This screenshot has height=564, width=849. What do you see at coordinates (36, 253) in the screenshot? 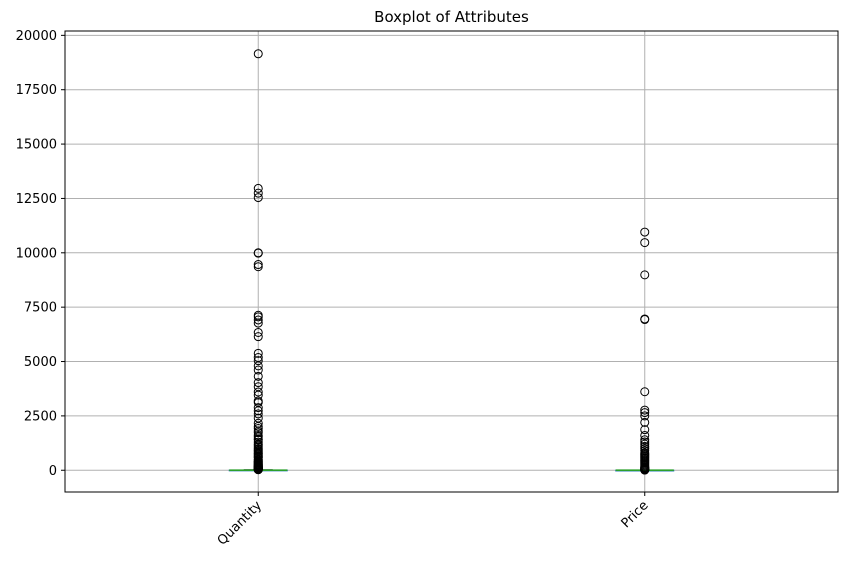
I see `y-tick-label: 10000` at bounding box center [36, 253].